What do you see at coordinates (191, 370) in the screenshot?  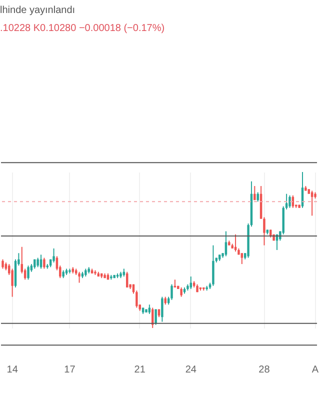 I see `x-tick-label: 24` at bounding box center [191, 370].